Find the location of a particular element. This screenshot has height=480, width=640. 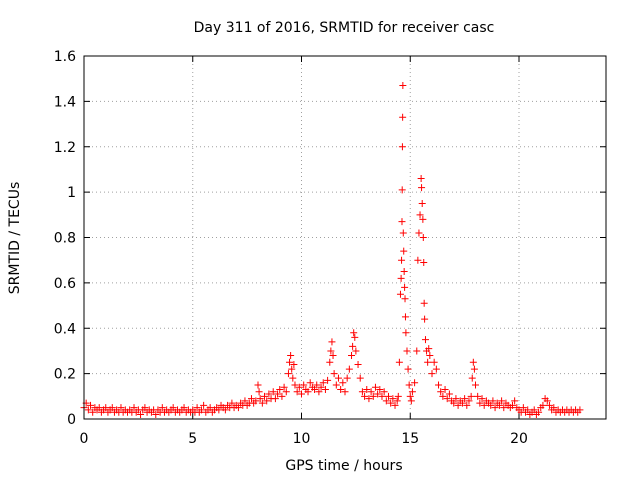

y-axis-label: SRMTID / TECUs is located at coordinates (15, 238).